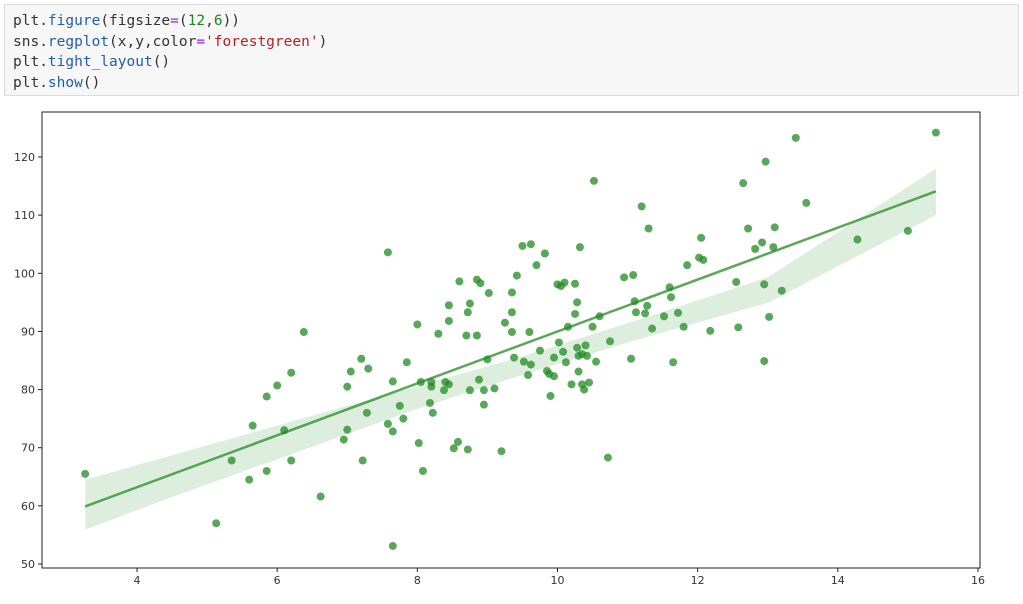 This screenshot has height=604, width=1023. What do you see at coordinates (24, 157) in the screenshot?
I see `y-tick-label: 120` at bounding box center [24, 157].